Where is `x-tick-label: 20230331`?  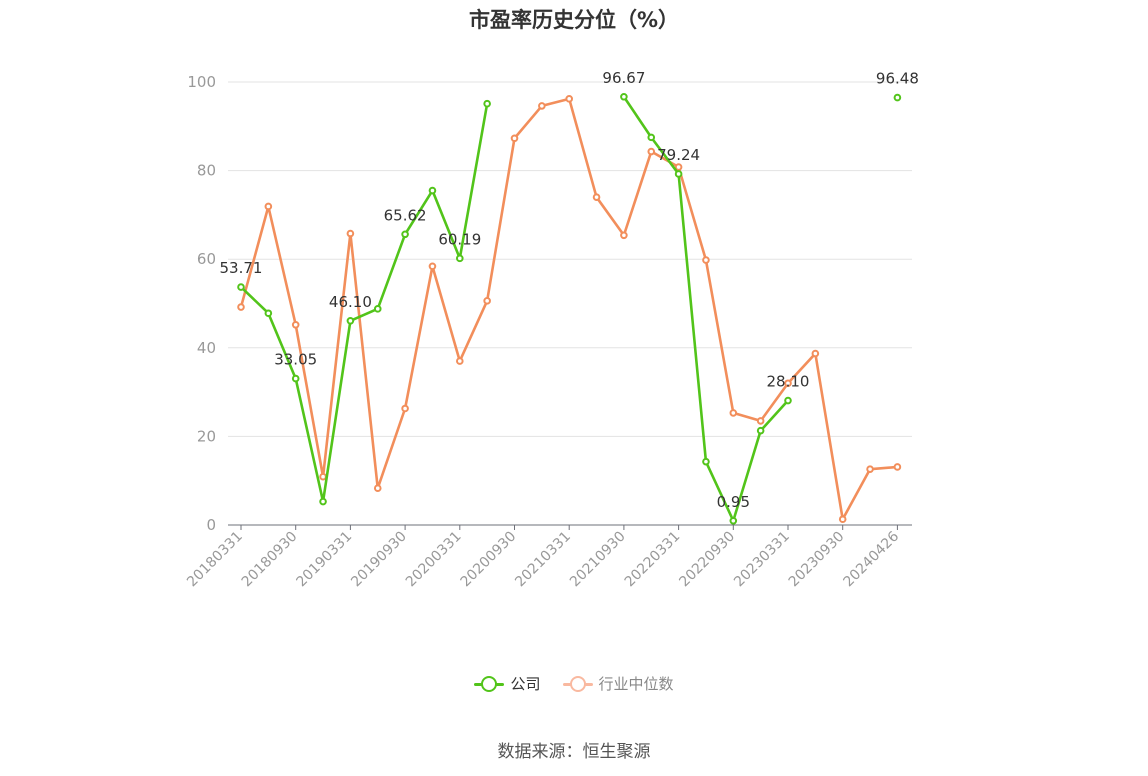 x-tick-label: 20230331 is located at coordinates (762, 560).